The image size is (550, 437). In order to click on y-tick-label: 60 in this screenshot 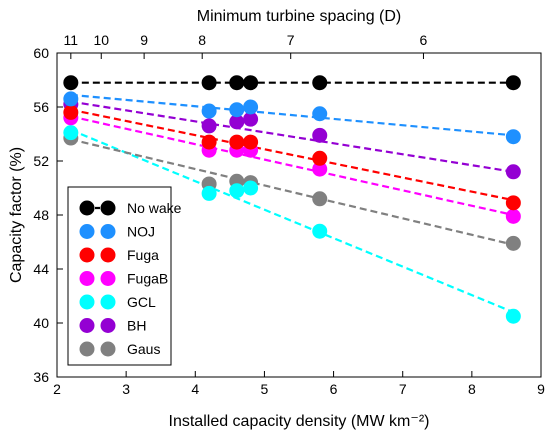, I will do `click(41, 53)`.